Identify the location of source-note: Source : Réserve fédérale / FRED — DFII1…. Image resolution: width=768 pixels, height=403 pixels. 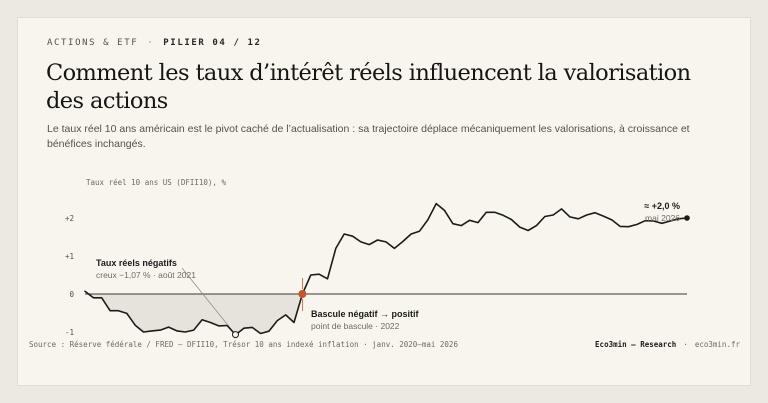
(243, 344).